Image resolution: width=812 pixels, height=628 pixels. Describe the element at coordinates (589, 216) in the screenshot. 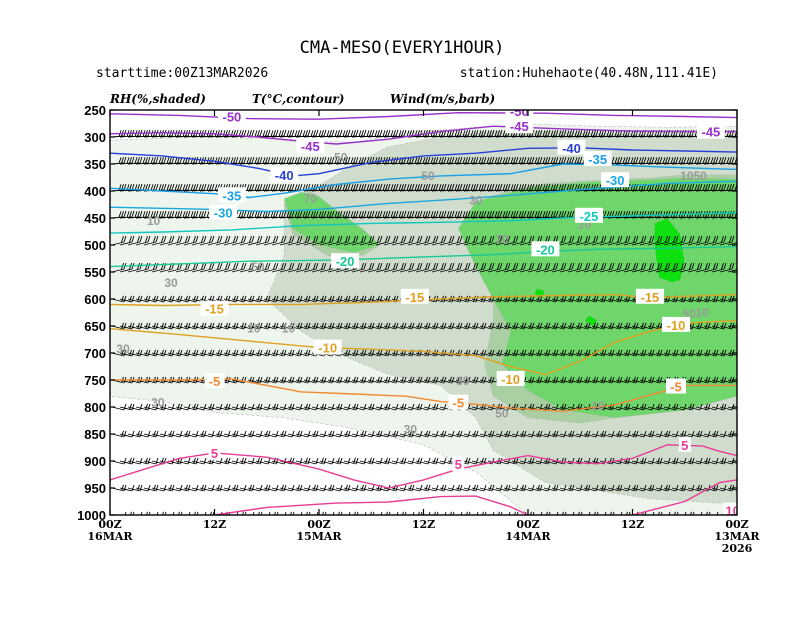

I see `temperature-label--25: -25` at that location.